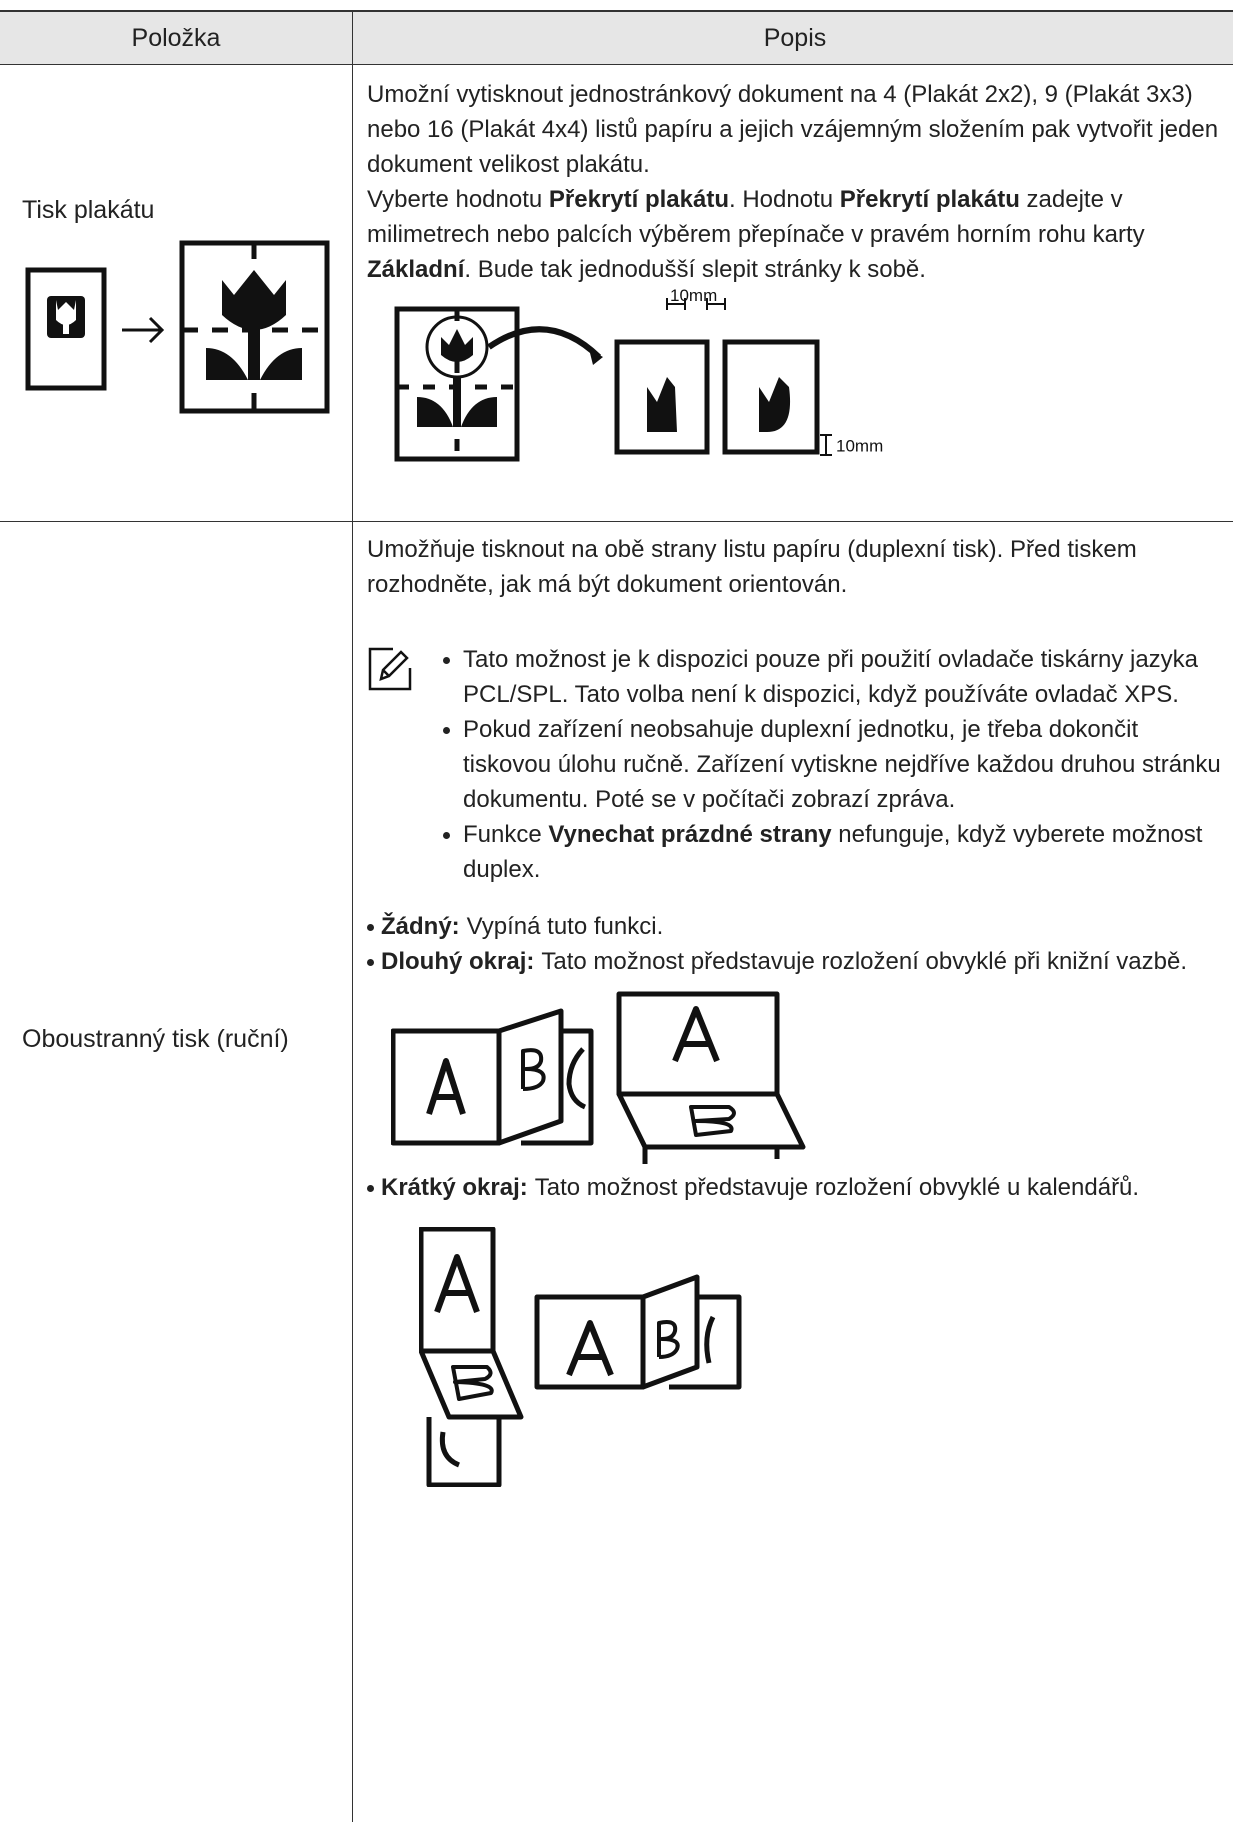  What do you see at coordinates (580, 1357) in the screenshot?
I see `short-edge-figure` at bounding box center [580, 1357].